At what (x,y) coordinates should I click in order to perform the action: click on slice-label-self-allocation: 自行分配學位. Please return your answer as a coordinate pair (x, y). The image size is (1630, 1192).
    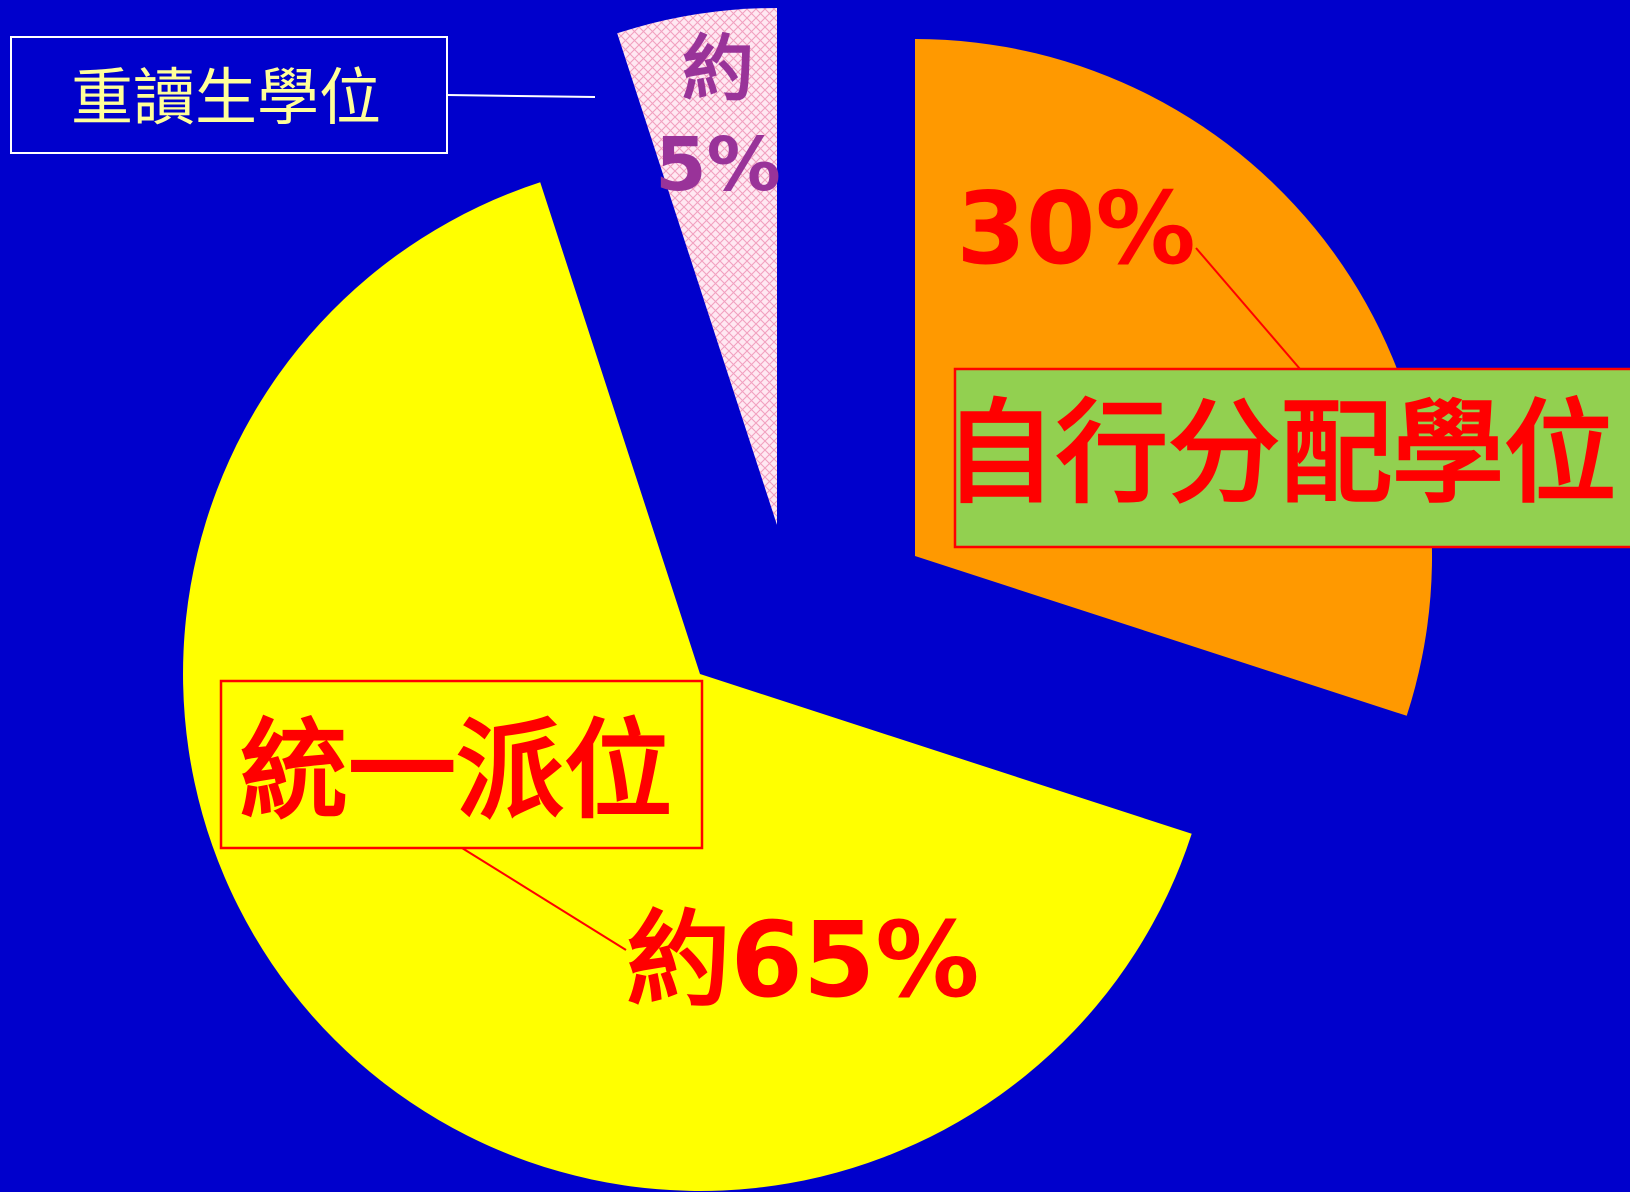
    Looking at the image, I should click on (1280, 454).